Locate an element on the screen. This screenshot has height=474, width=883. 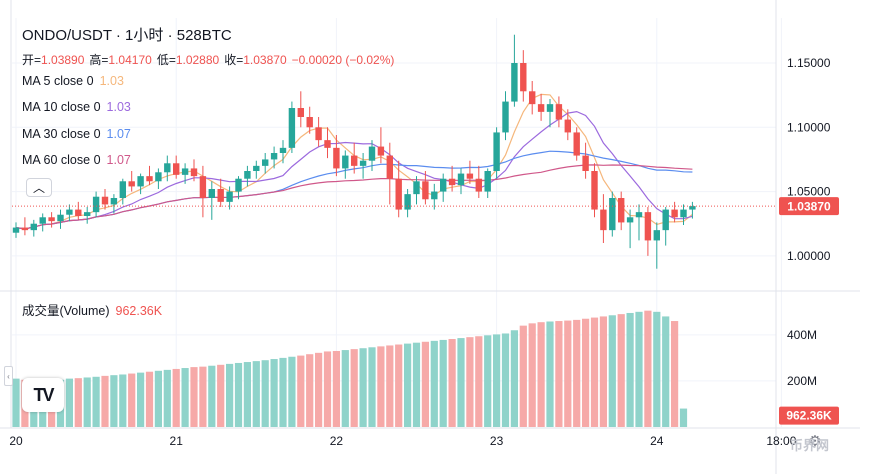
ma-legend-row: MA 30 close 0 1.07 is located at coordinates (76, 134).